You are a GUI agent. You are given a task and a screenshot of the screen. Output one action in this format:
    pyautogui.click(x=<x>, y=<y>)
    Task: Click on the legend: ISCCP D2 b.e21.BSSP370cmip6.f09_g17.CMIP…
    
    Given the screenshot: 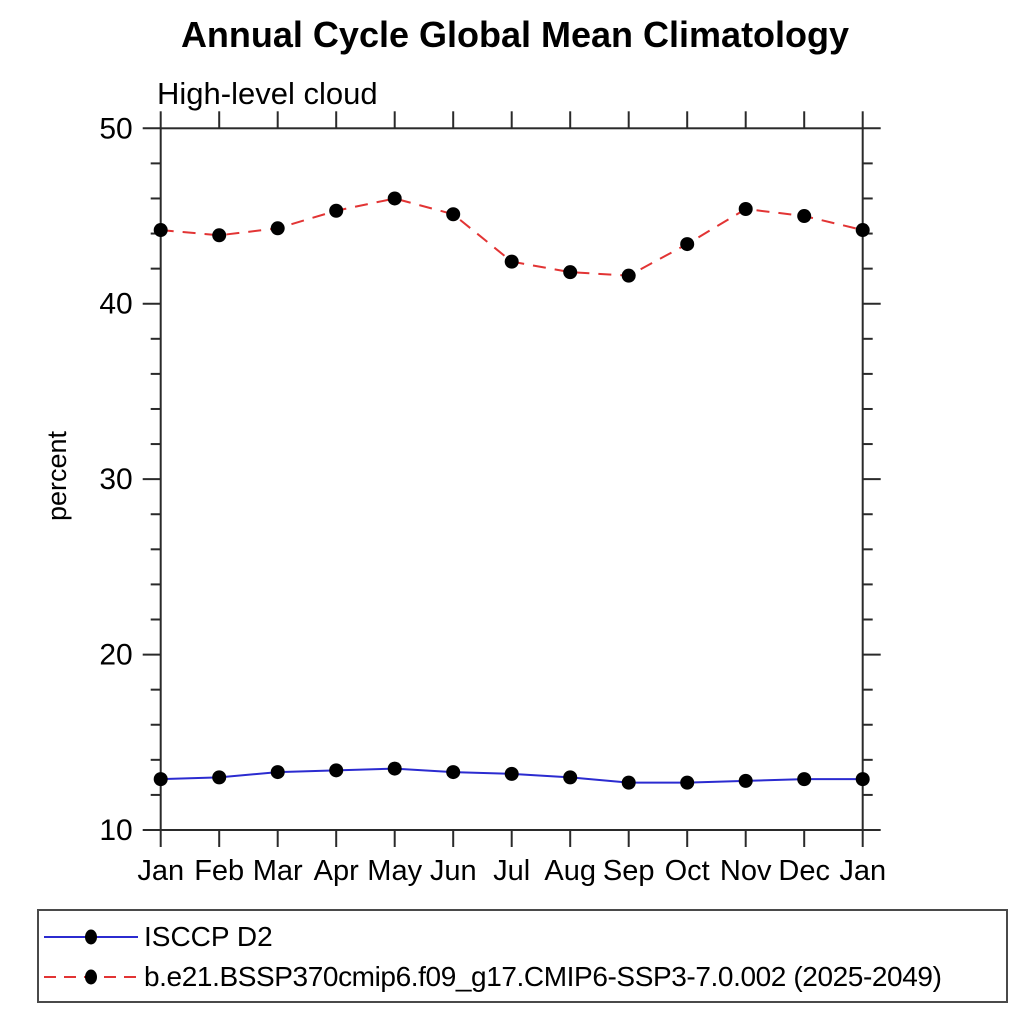 What is the action you would take?
    pyautogui.click(x=522, y=956)
    